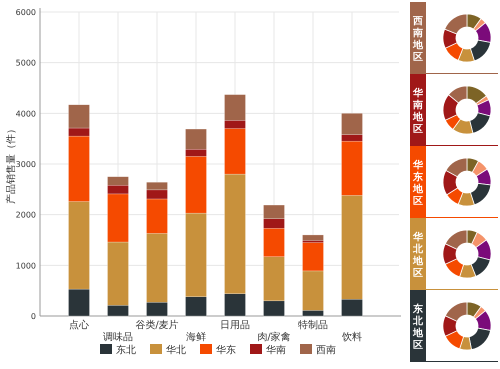 The height and width of the screenshot is (369, 500). What do you see at coordinates (26, 215) in the screenshot?
I see `y-tick-label: 2000` at bounding box center [26, 215].